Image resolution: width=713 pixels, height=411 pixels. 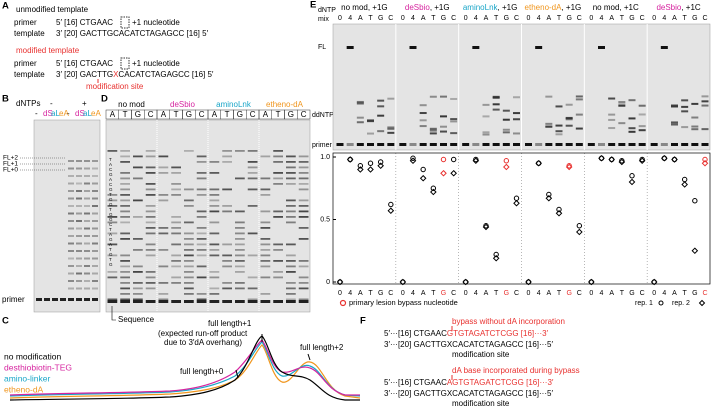 What do you see at coordinates (202, 371) in the screenshot?
I see `annotation: full length+0` at bounding box center [202, 371].